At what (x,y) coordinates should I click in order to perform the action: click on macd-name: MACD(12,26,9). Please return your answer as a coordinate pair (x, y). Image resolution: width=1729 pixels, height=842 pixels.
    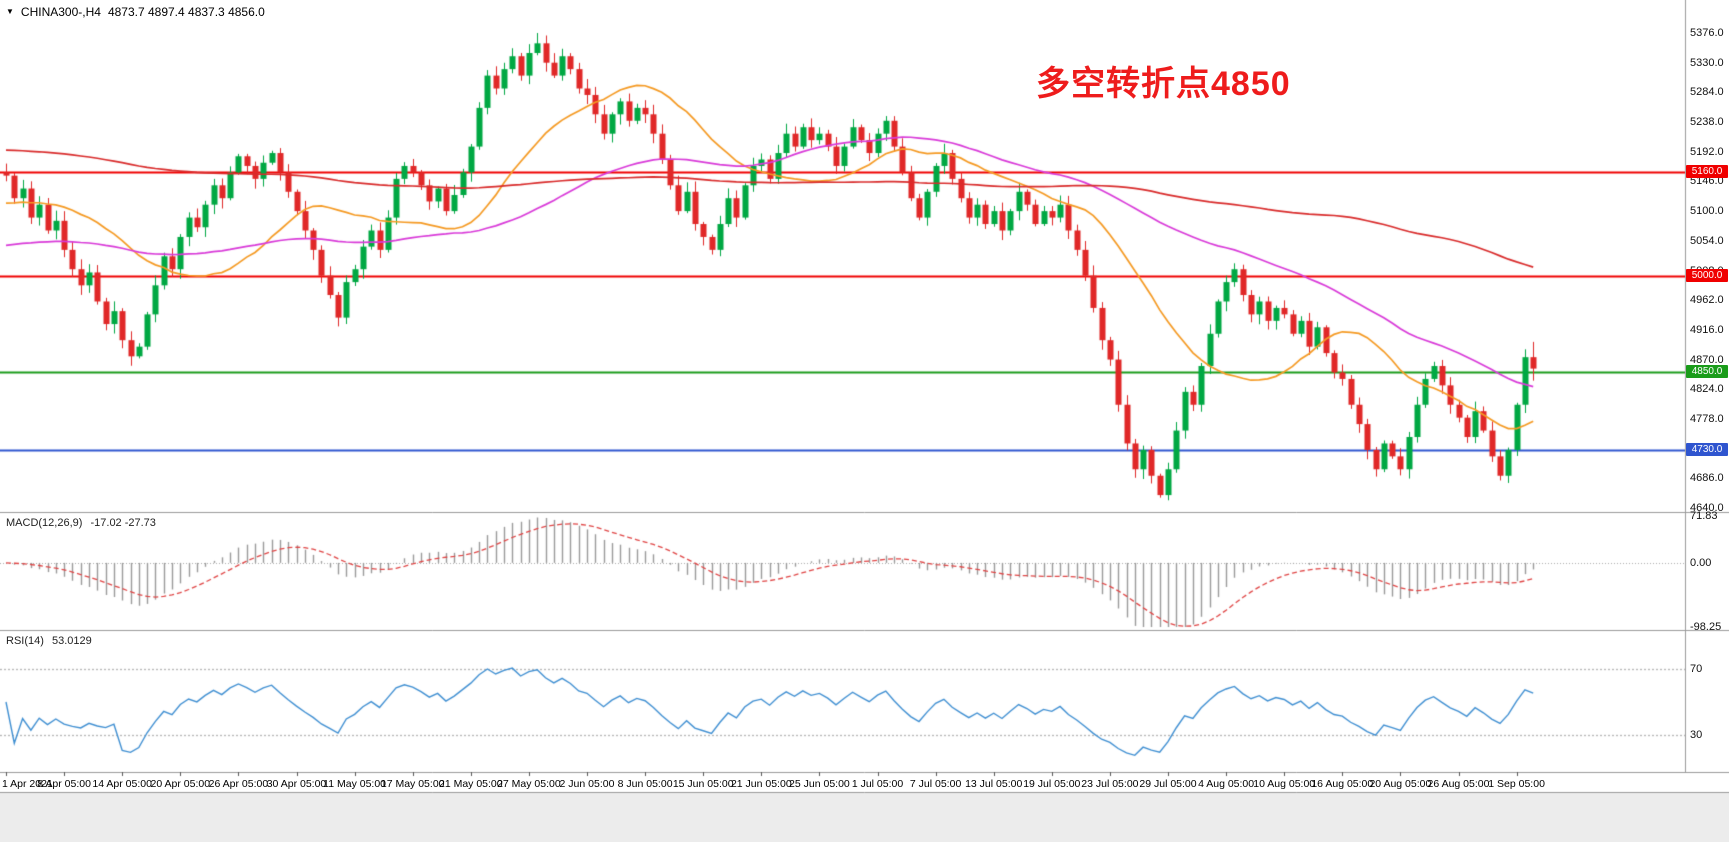
    Looking at the image, I should click on (44, 523).